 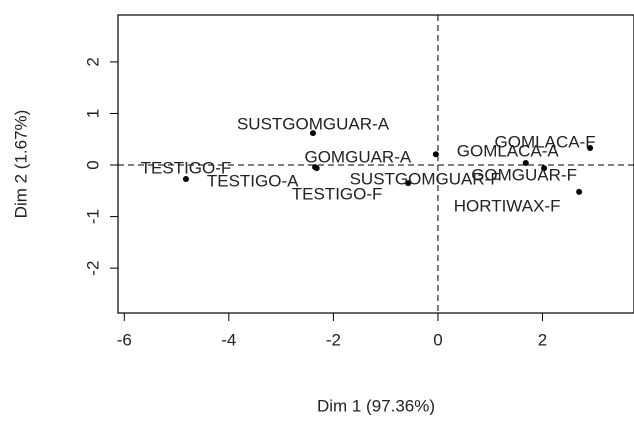 What do you see at coordinates (253, 181) in the screenshot?
I see `point-label: TESTIGO-A` at bounding box center [253, 181].